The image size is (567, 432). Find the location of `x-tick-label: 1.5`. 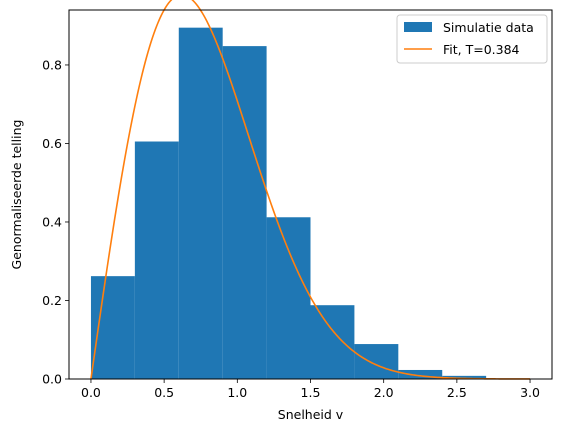

x-tick-label: 1.5 is located at coordinates (311, 392).